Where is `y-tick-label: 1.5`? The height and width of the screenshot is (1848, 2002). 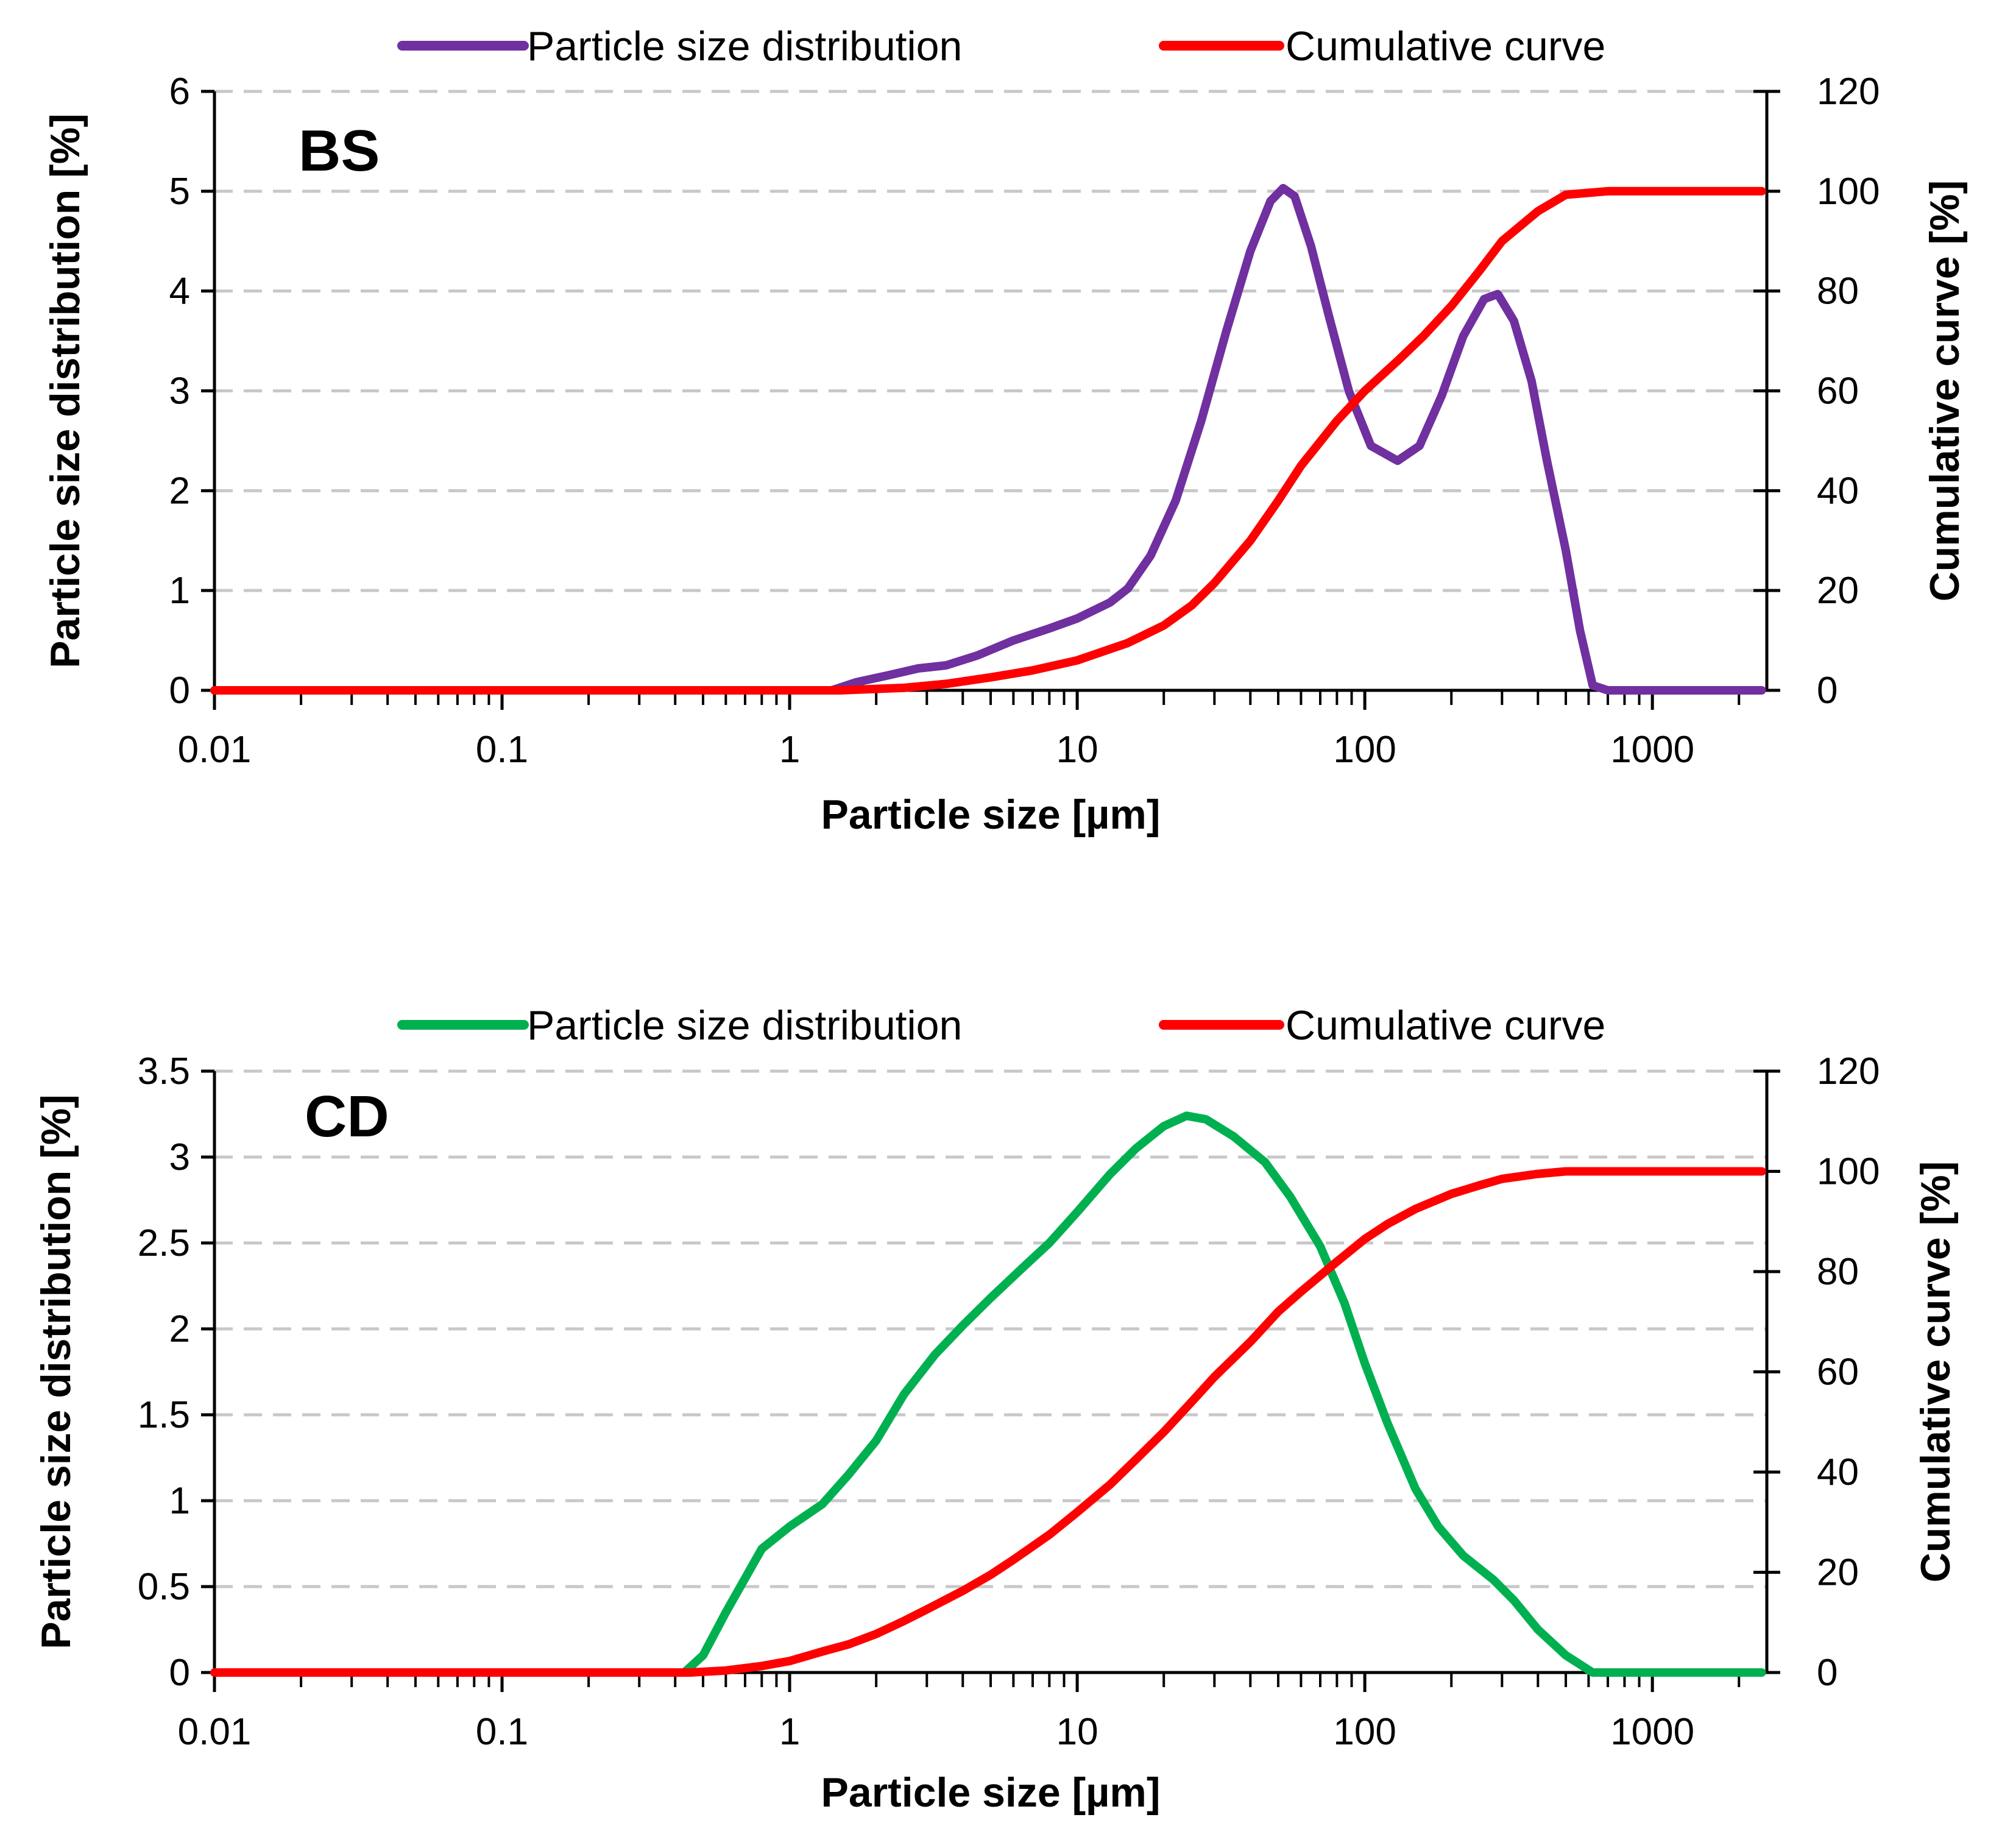 y-tick-label: 1.5 is located at coordinates (164, 1415).